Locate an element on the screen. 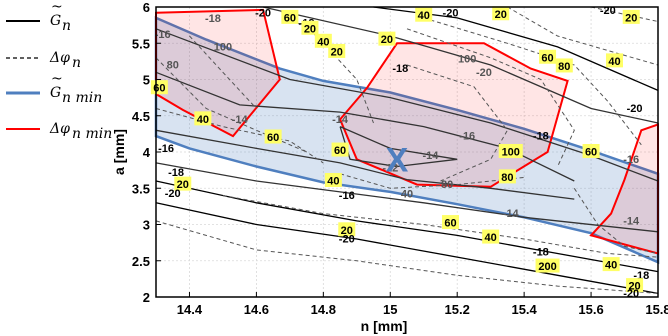 The width and height of the screenshot is (668, 336). legend-label-phase-min-main: Δφ is located at coordinates (59, 129).